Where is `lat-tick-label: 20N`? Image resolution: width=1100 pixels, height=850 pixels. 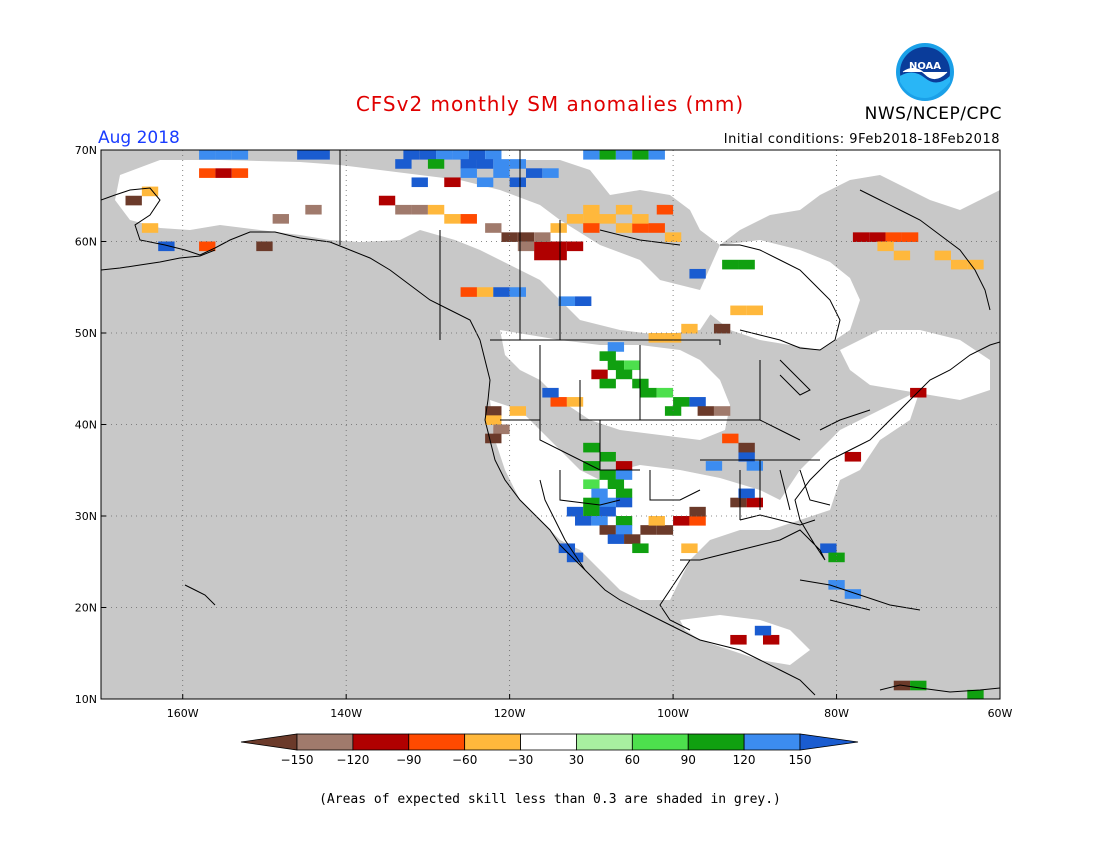 lat-tick-label: 20N is located at coordinates (86, 608).